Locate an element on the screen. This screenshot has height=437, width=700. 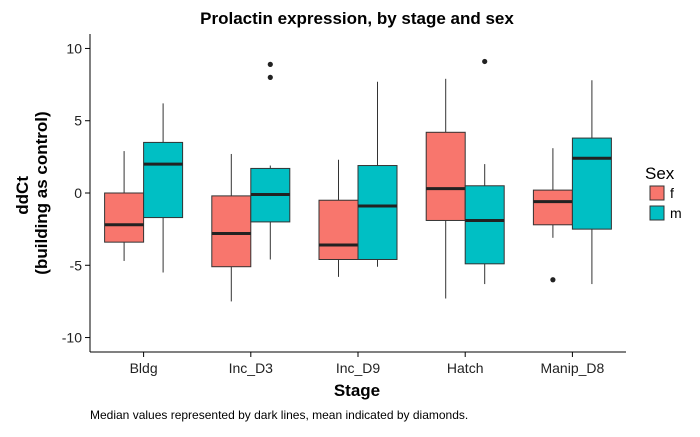
box-m-Manip_D8 is located at coordinates (591, 182).